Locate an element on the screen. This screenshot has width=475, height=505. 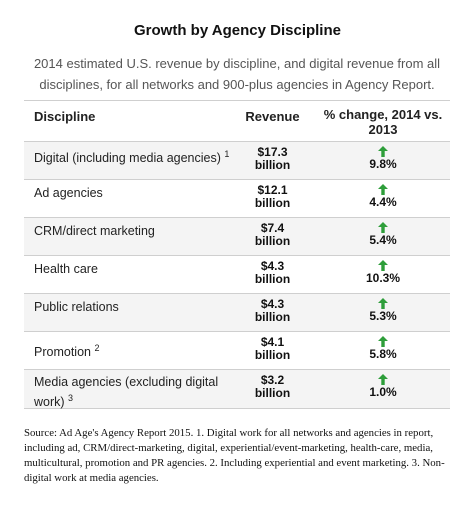
change-cell: 4.4% is located at coordinates (383, 196).